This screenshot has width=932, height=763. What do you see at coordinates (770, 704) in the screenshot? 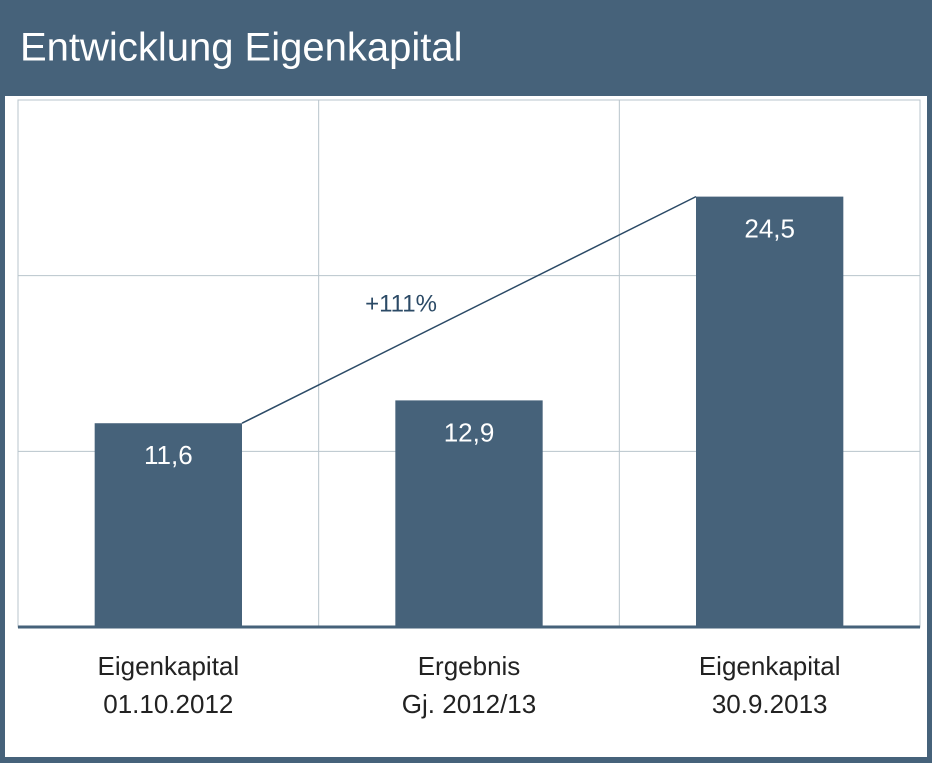
I see `x-tick-label: 30.9.2013` at bounding box center [770, 704].